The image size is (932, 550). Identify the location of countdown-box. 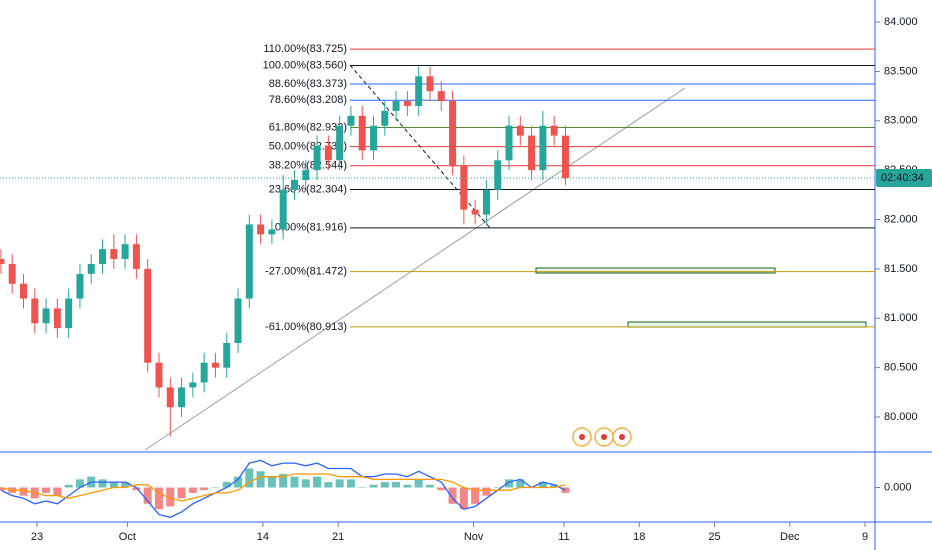
(904, 178).